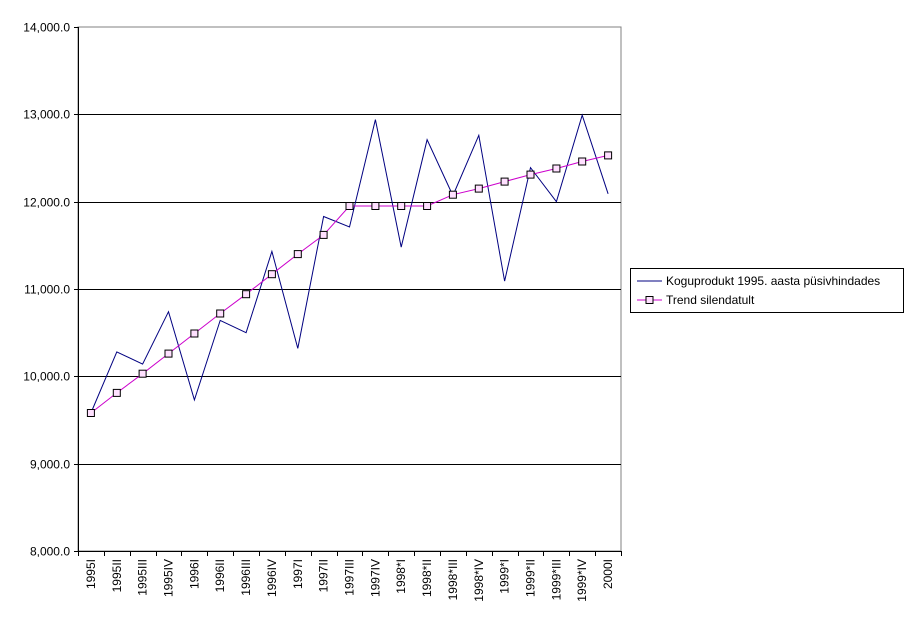 This screenshot has height=623, width=911. I want to click on legend-label: Trend silendatult, so click(710, 300).